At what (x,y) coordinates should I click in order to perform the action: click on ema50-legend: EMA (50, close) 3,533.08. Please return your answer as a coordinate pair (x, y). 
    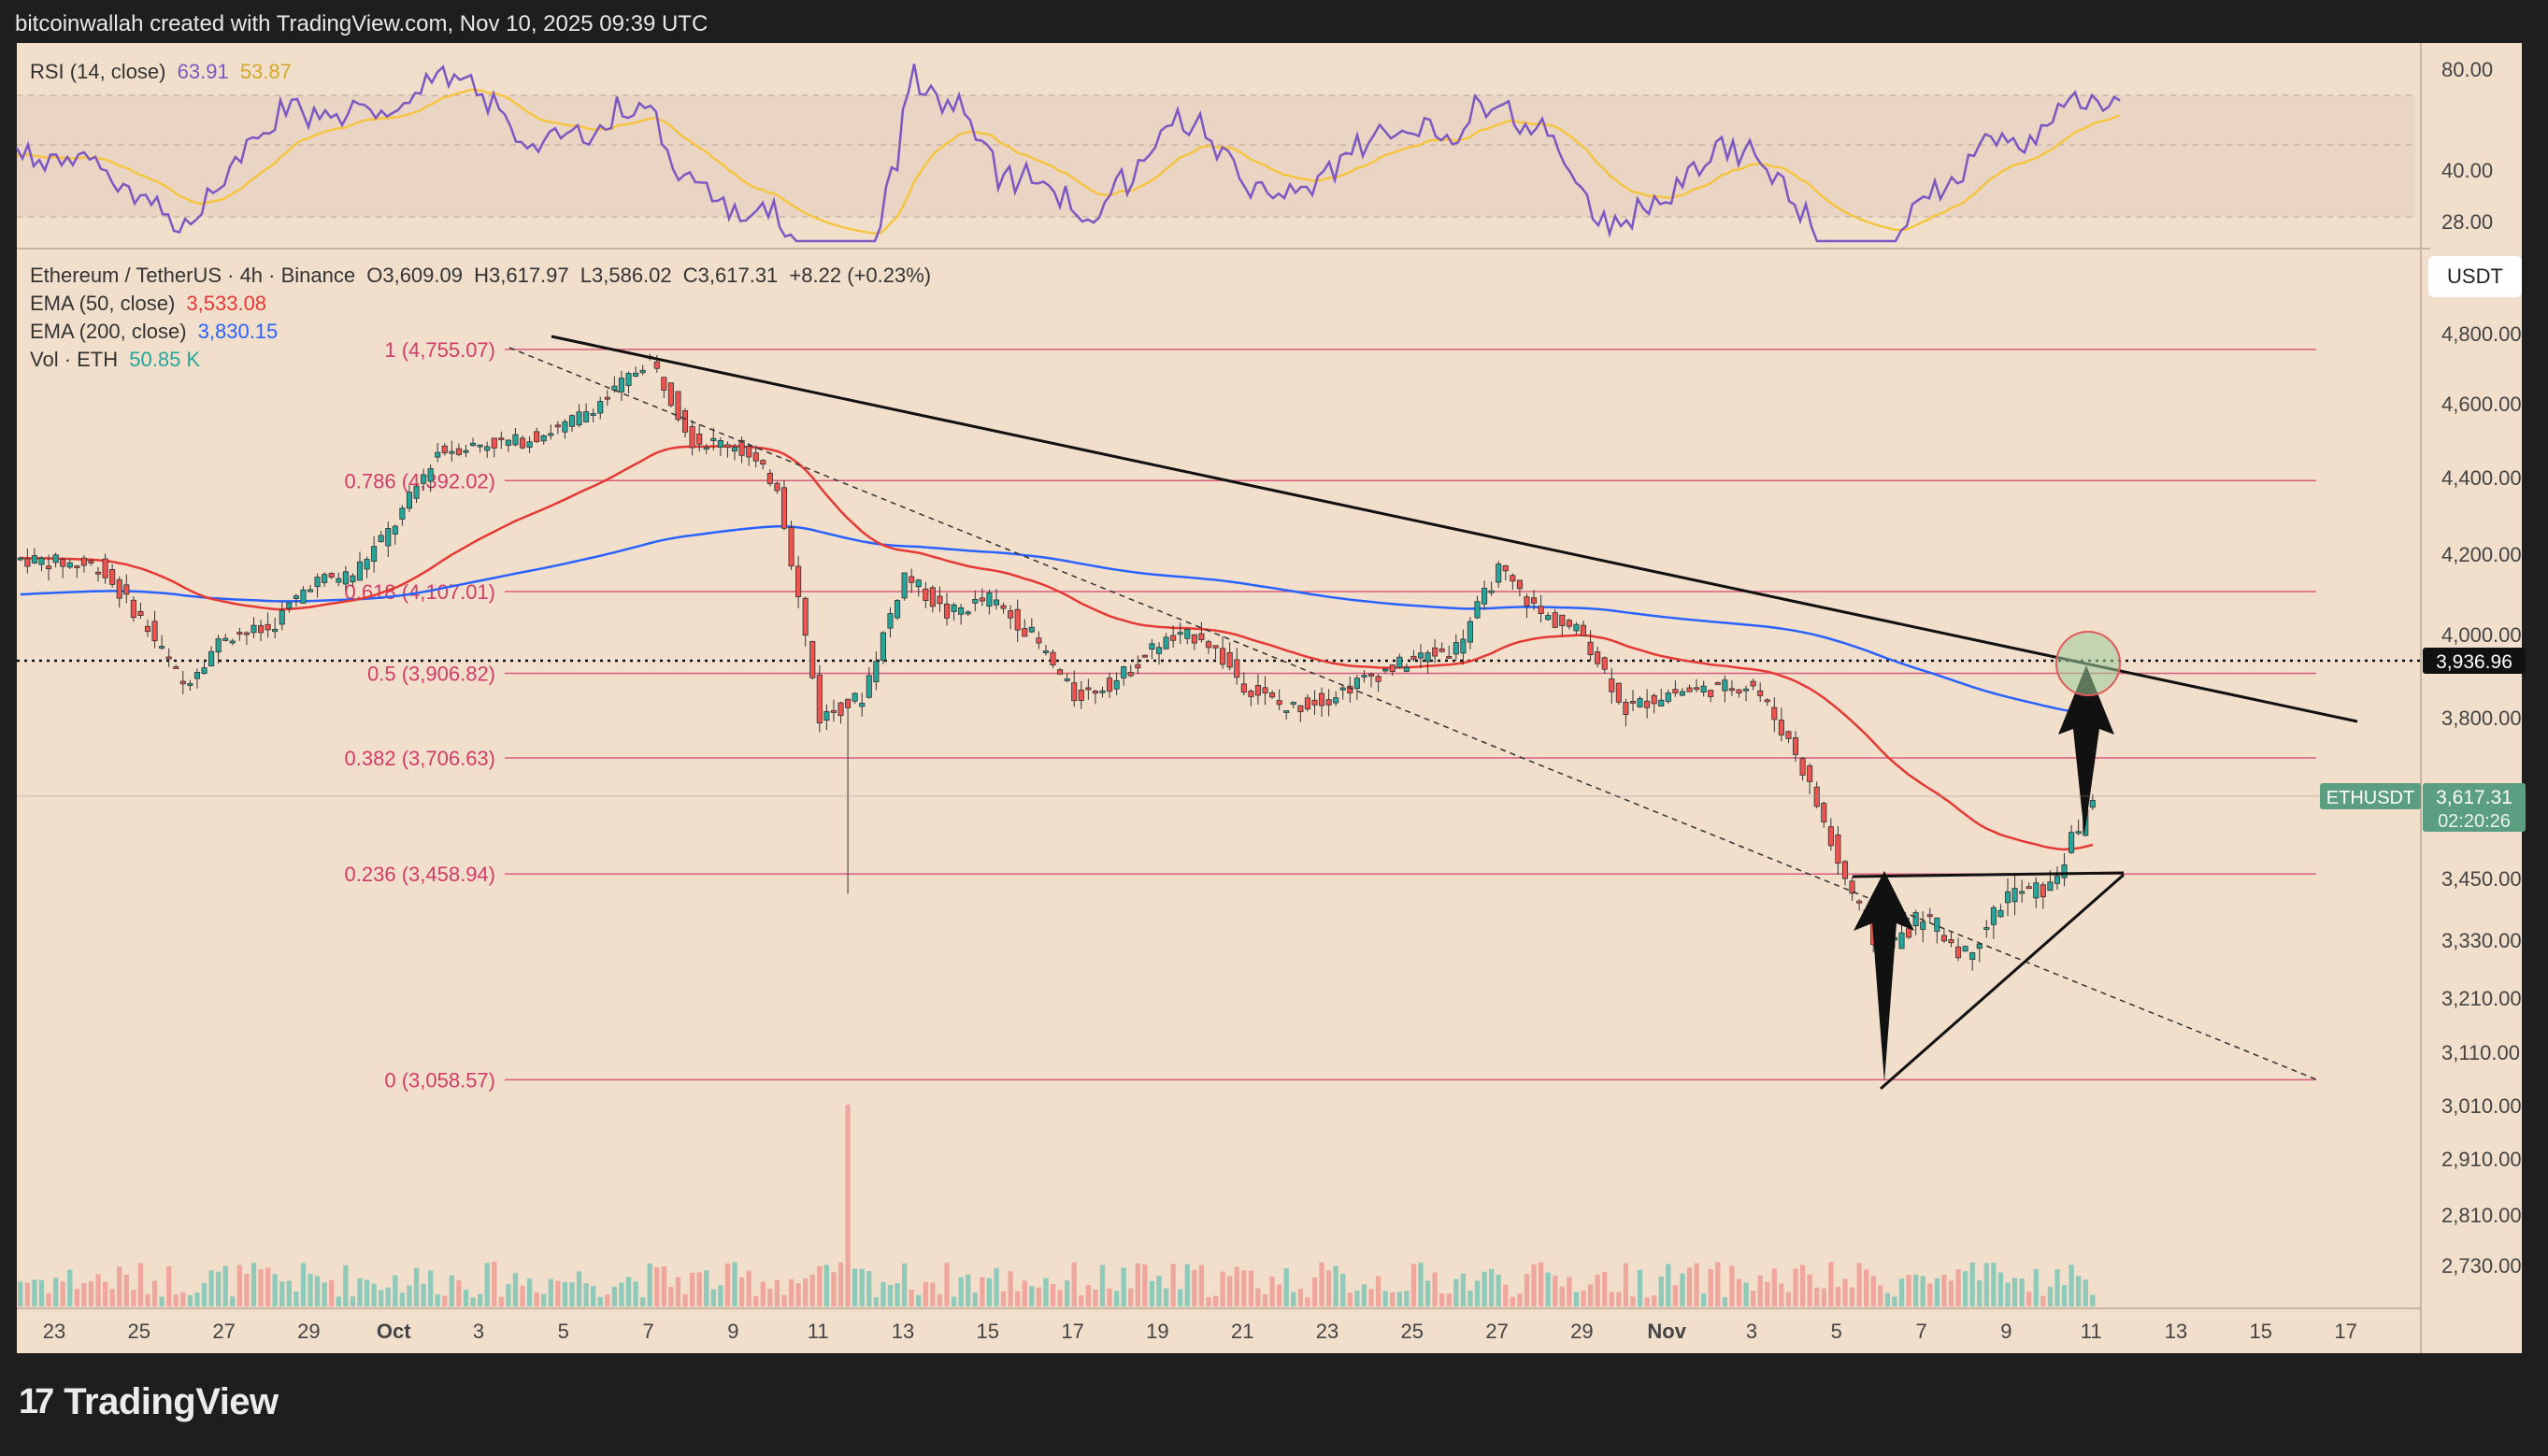
    Looking at the image, I should click on (151, 304).